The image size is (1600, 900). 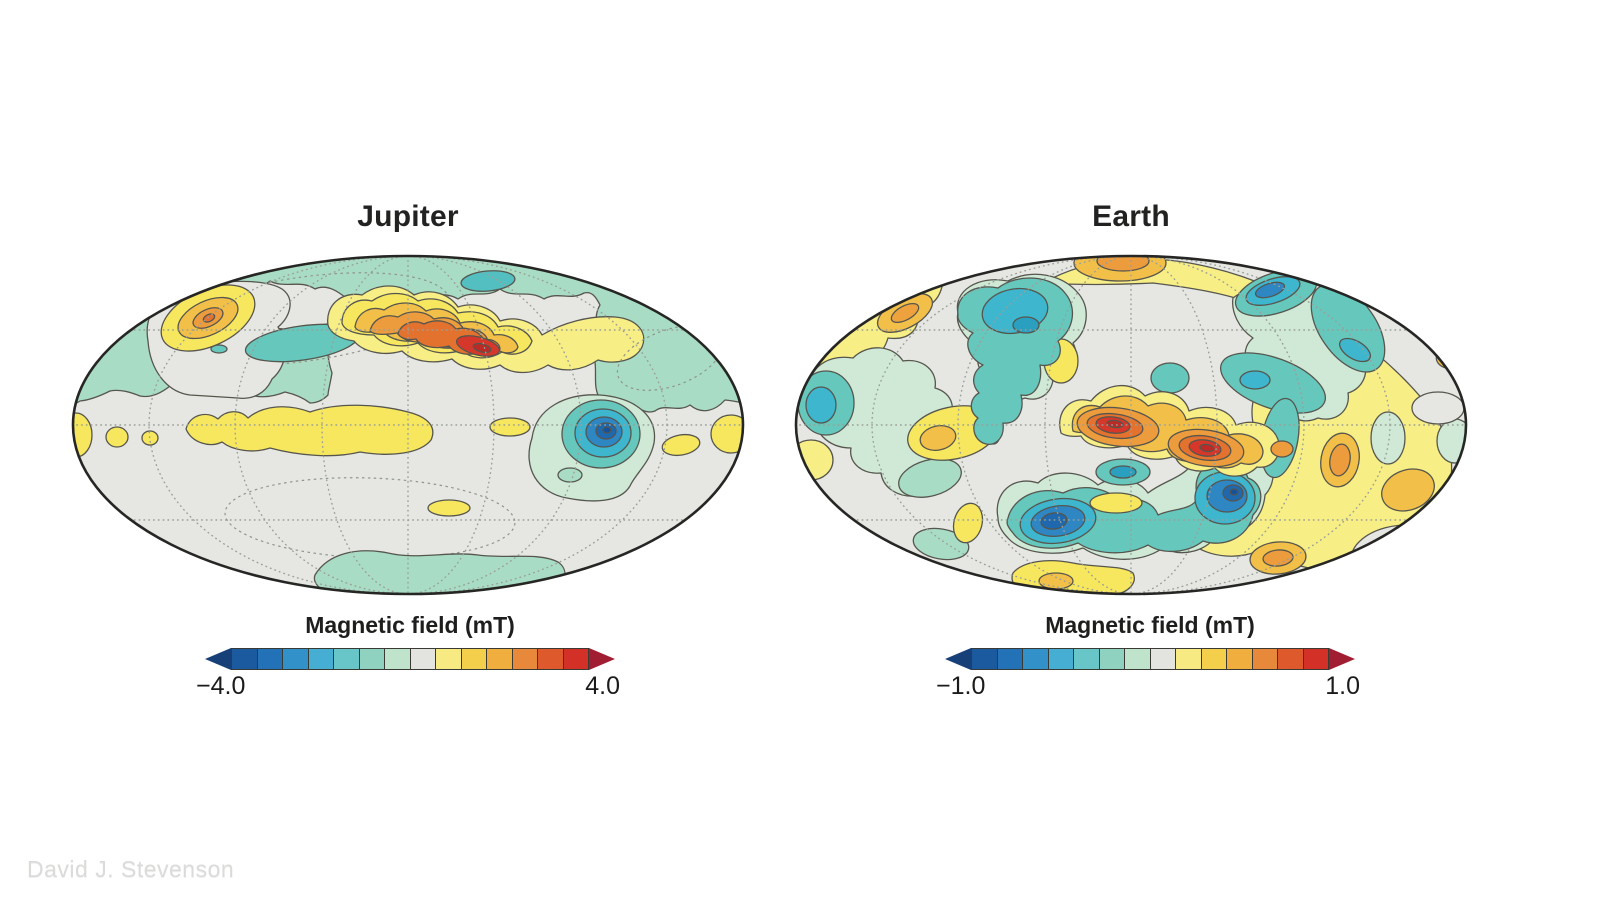 What do you see at coordinates (410, 625) in the screenshot?
I see `jupiter-colorbar-label: Magnetic field (mT)` at bounding box center [410, 625].